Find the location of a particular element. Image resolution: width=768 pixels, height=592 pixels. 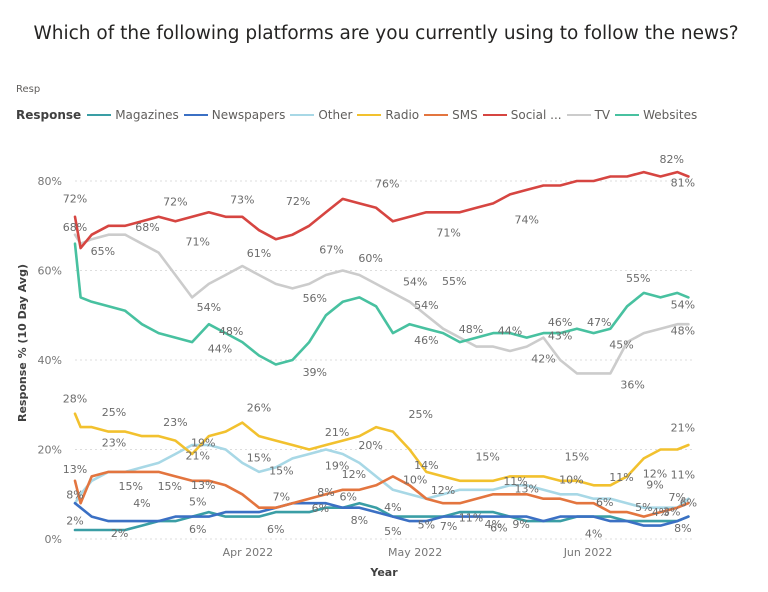

data-label-magazines: 2% is located at coordinates (119, 533).